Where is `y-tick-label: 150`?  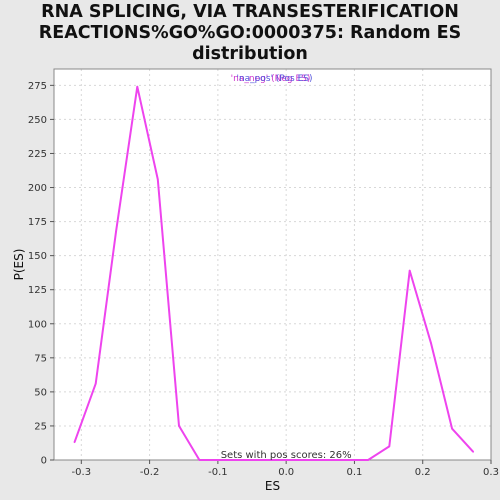
y-tick-label: 150 is located at coordinates (37, 256).